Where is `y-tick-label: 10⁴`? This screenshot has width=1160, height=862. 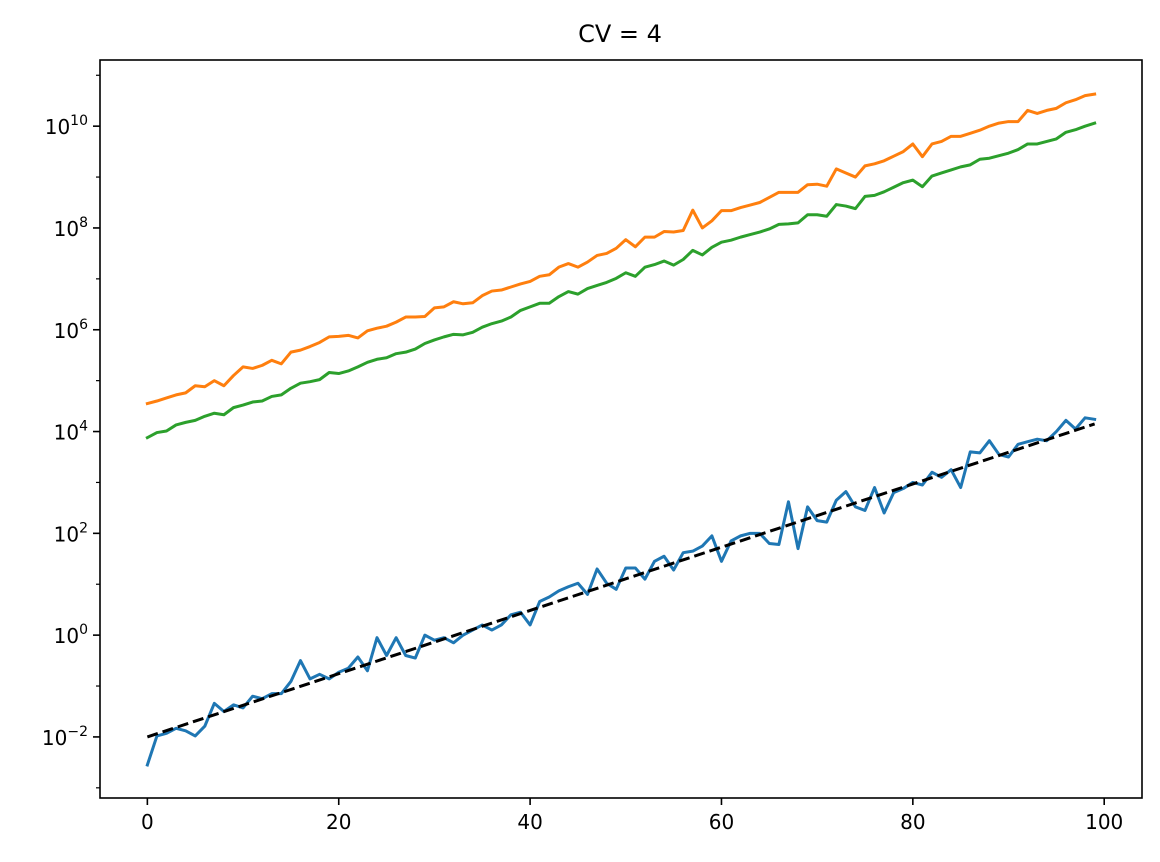
y-tick-label: 10⁴ is located at coordinates (71, 432).